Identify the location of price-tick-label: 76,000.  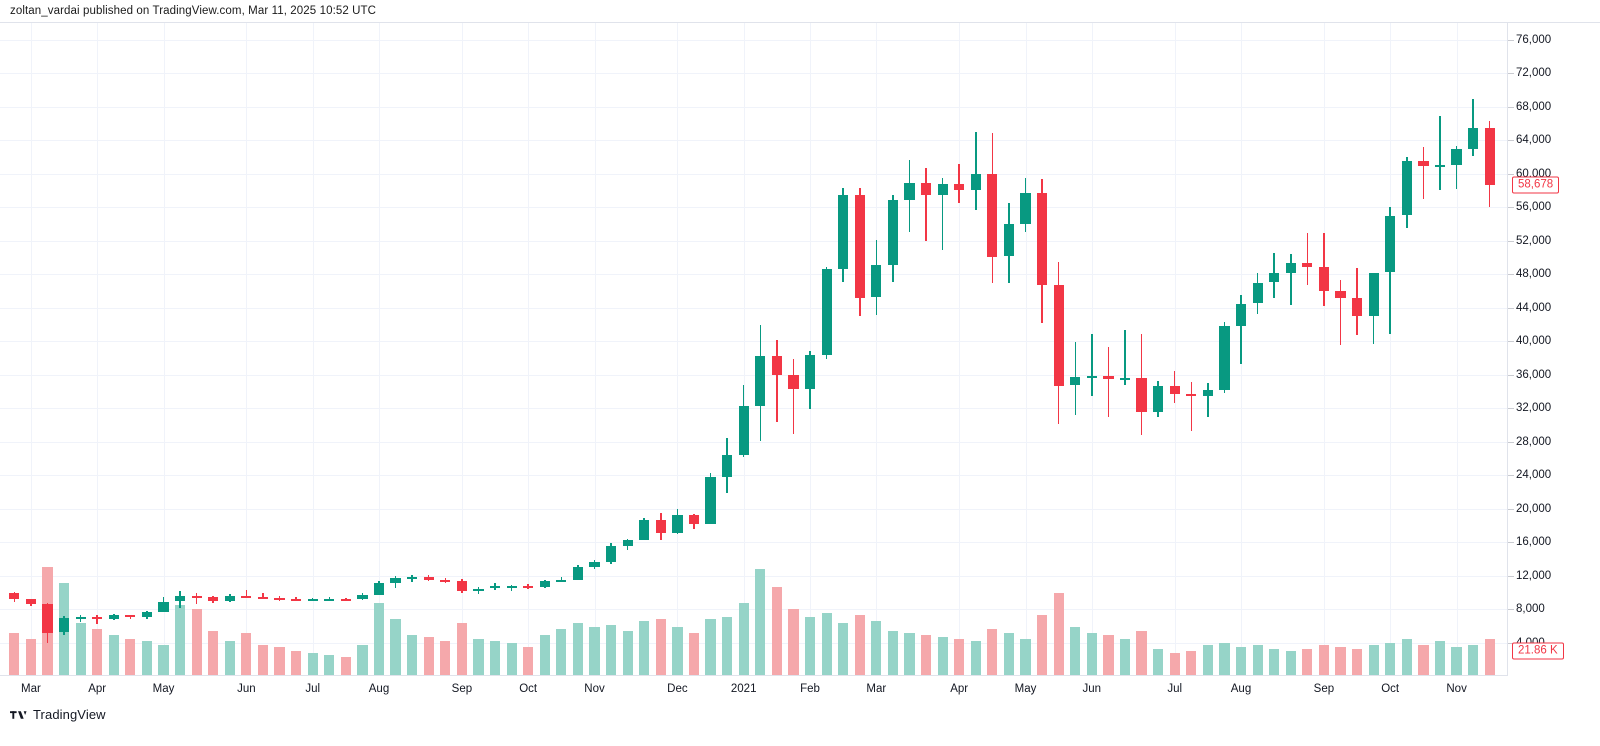
(1534, 39).